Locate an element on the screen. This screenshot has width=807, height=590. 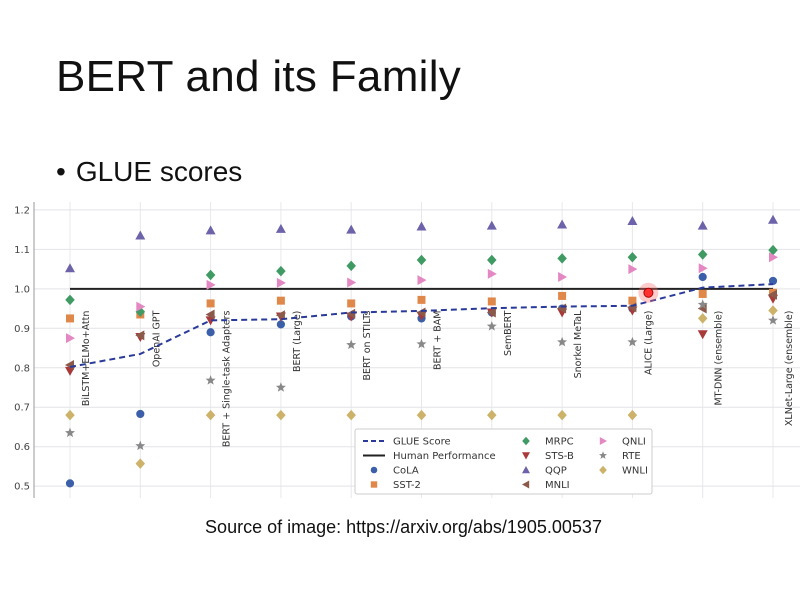
legend-label-sst-2: SST-2 is located at coordinates (407, 485).